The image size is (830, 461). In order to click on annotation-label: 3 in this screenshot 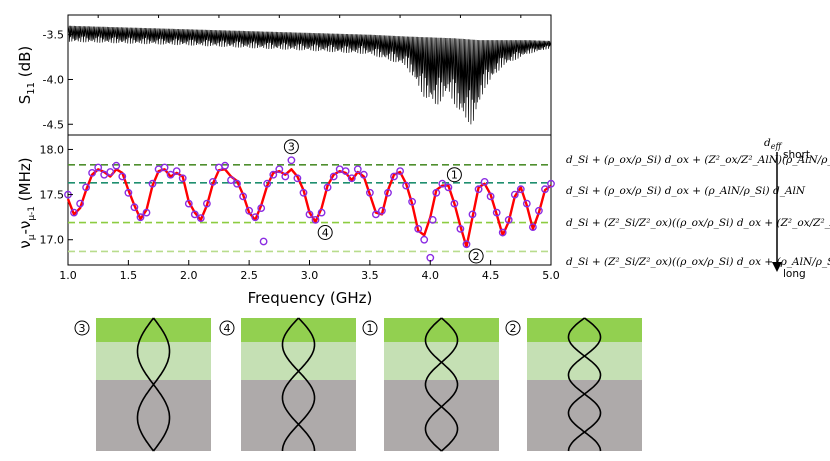, I will do `click(291, 147)`.